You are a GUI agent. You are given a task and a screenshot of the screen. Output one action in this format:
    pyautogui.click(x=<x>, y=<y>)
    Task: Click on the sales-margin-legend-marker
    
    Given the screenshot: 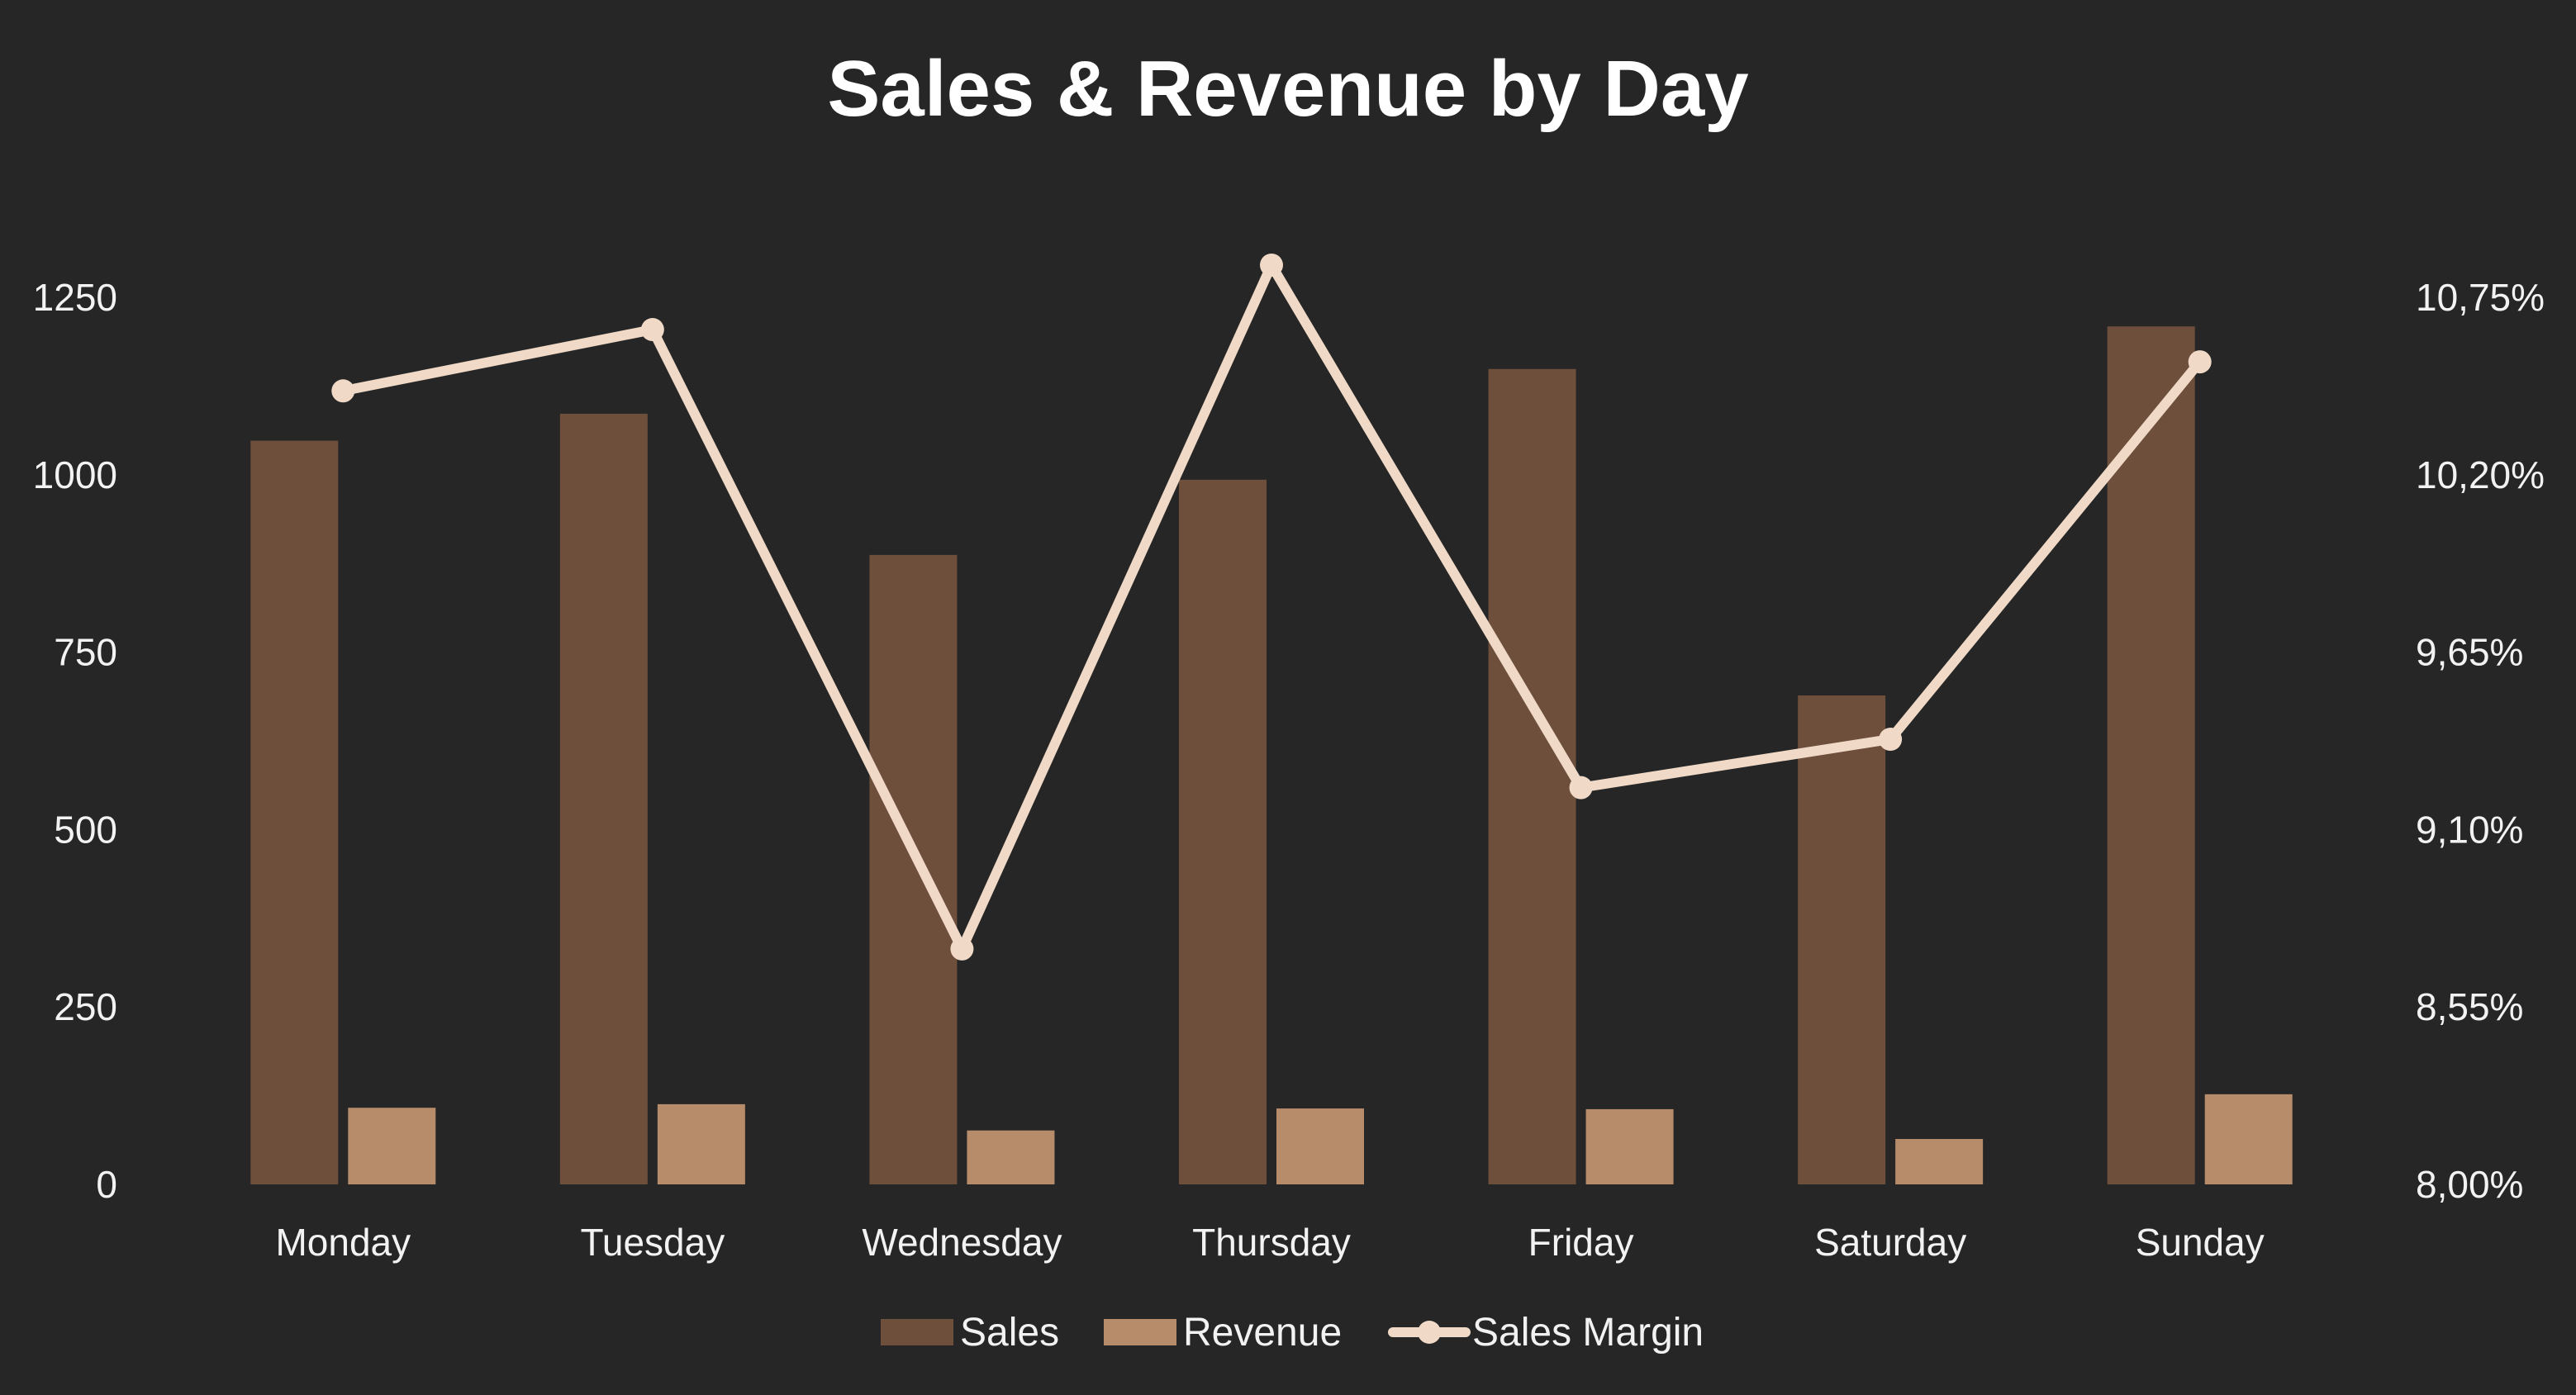 What is the action you would take?
    pyautogui.click(x=1429, y=1332)
    